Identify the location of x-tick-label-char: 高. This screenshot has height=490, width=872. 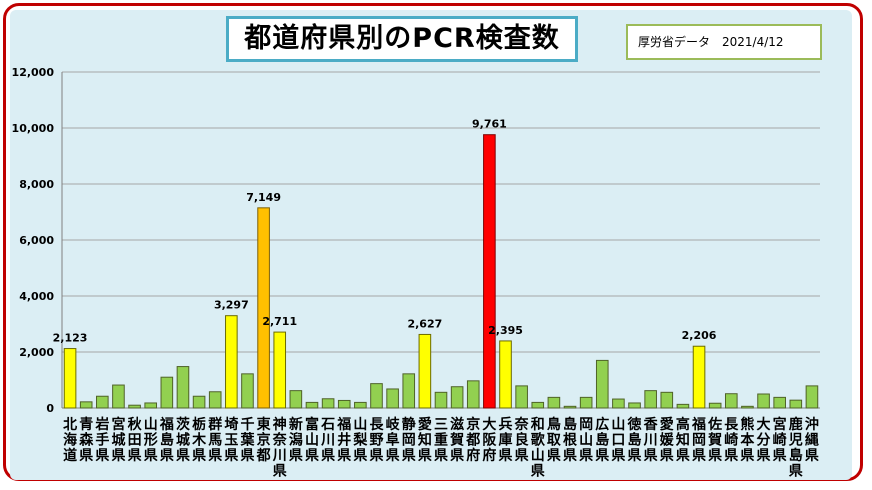
(683, 424).